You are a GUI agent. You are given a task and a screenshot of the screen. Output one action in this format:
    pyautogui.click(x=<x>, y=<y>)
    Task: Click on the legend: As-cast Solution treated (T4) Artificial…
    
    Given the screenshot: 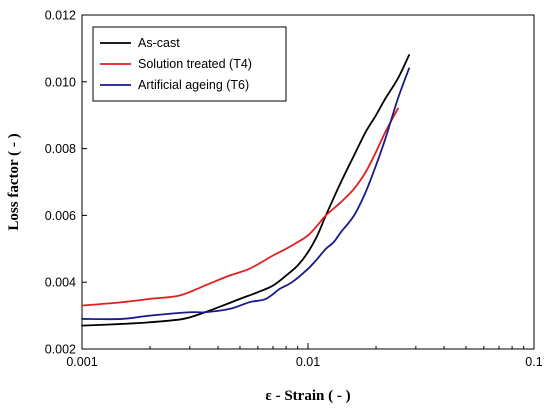 What is the action you would take?
    pyautogui.click(x=189, y=64)
    